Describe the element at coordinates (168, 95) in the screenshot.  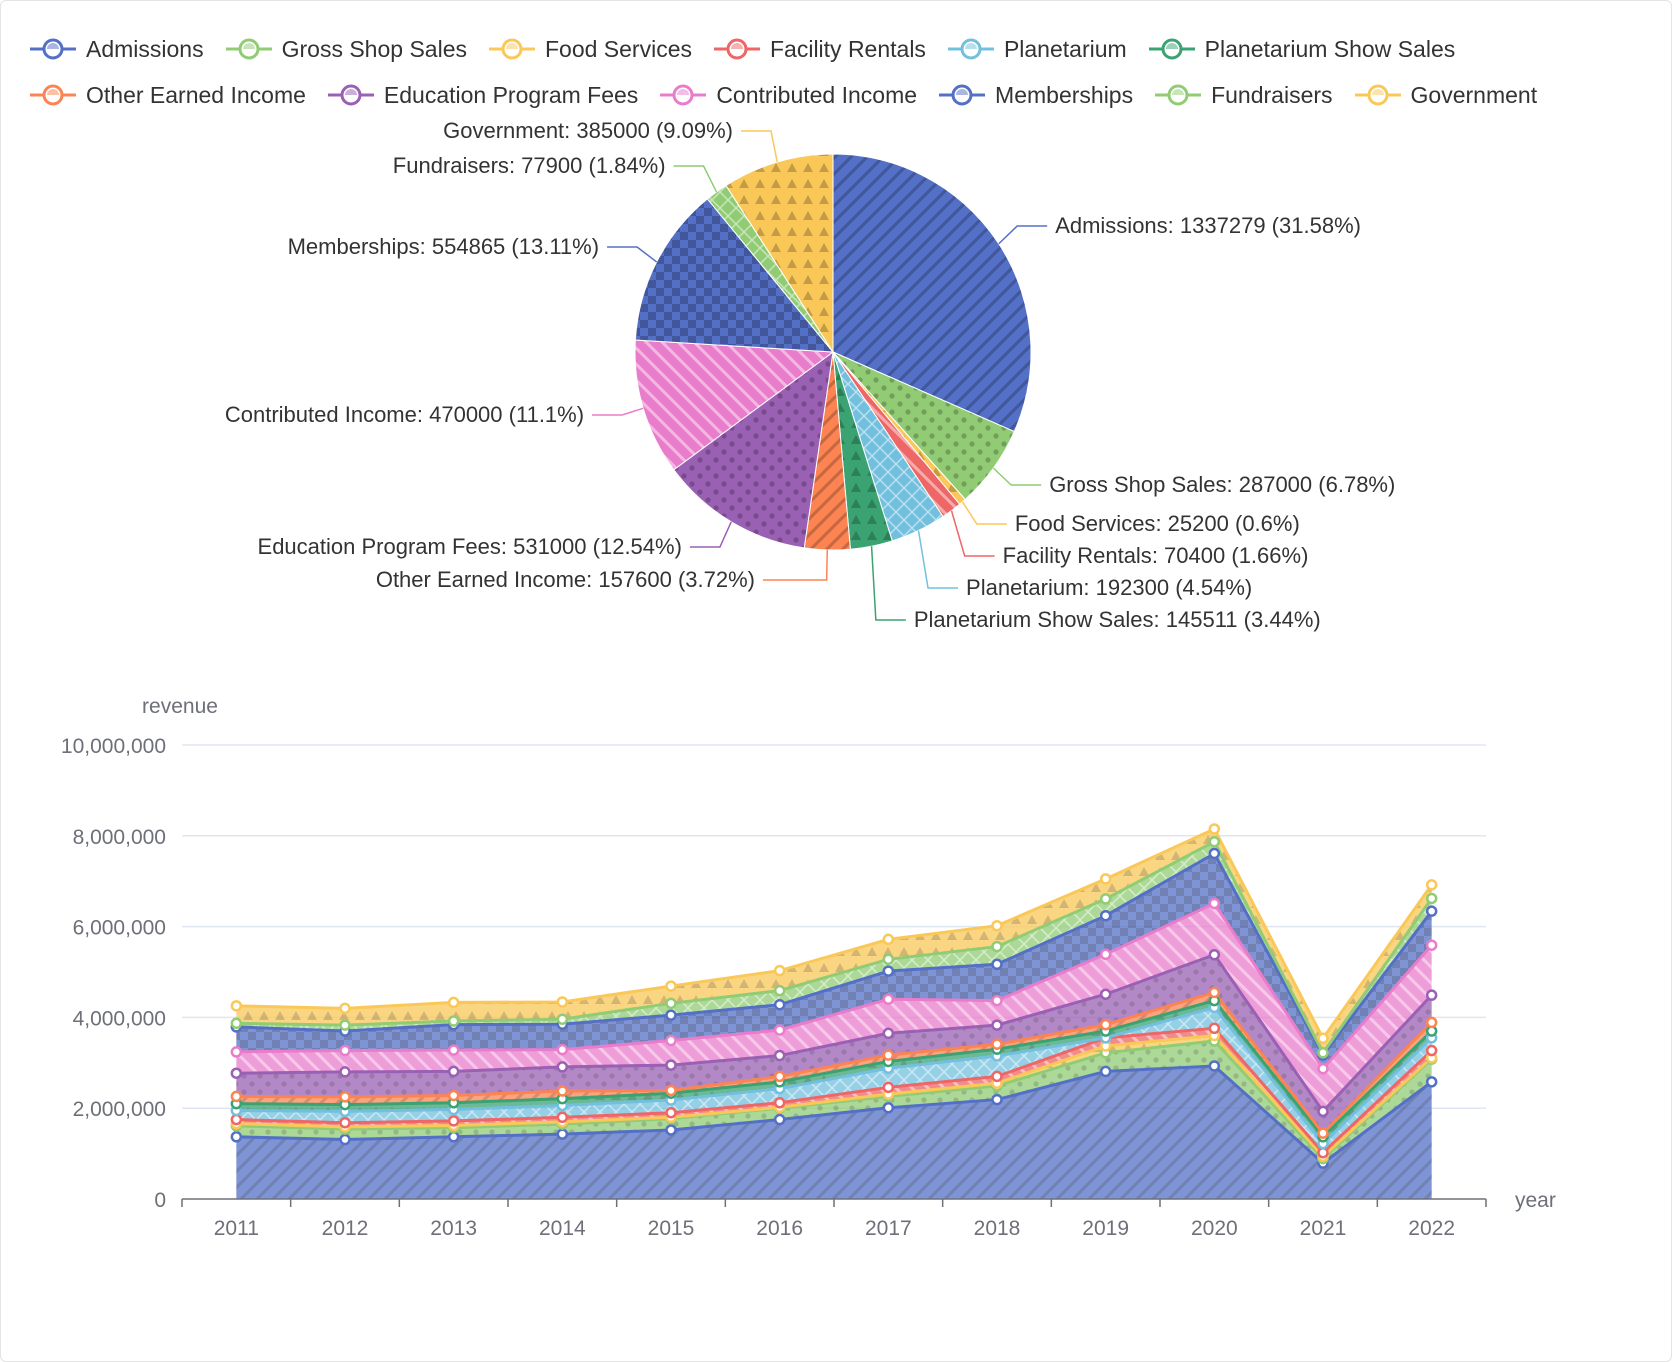
I see `legend-item-other-earned-income: Other Earned Income` at that location.